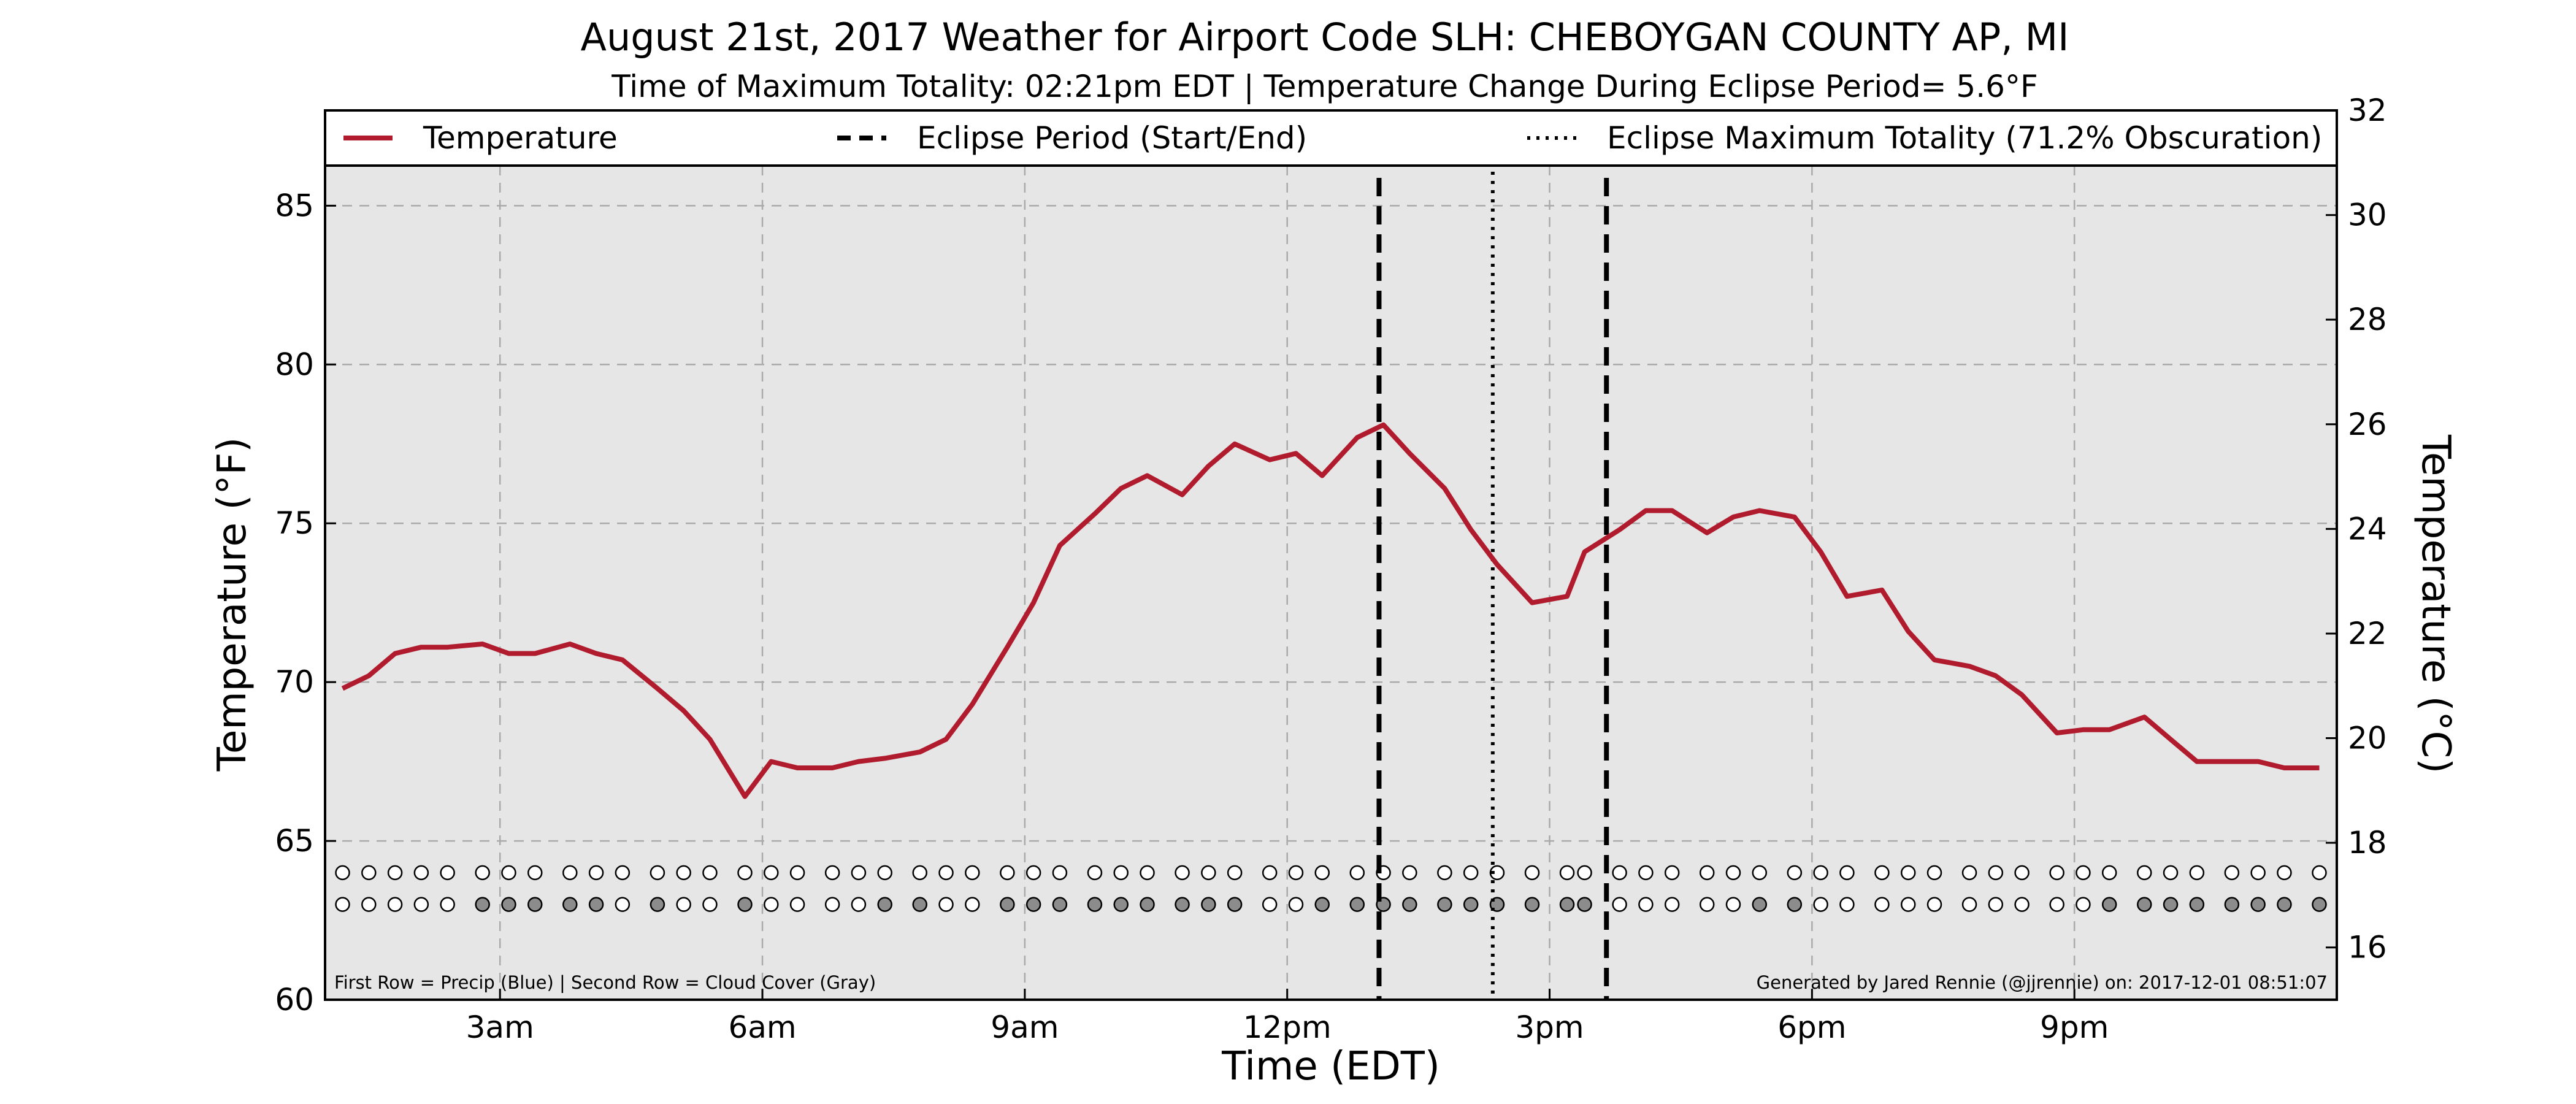  What do you see at coordinates (294, 364) in the screenshot?
I see `y-tick-label-left: 80` at bounding box center [294, 364].